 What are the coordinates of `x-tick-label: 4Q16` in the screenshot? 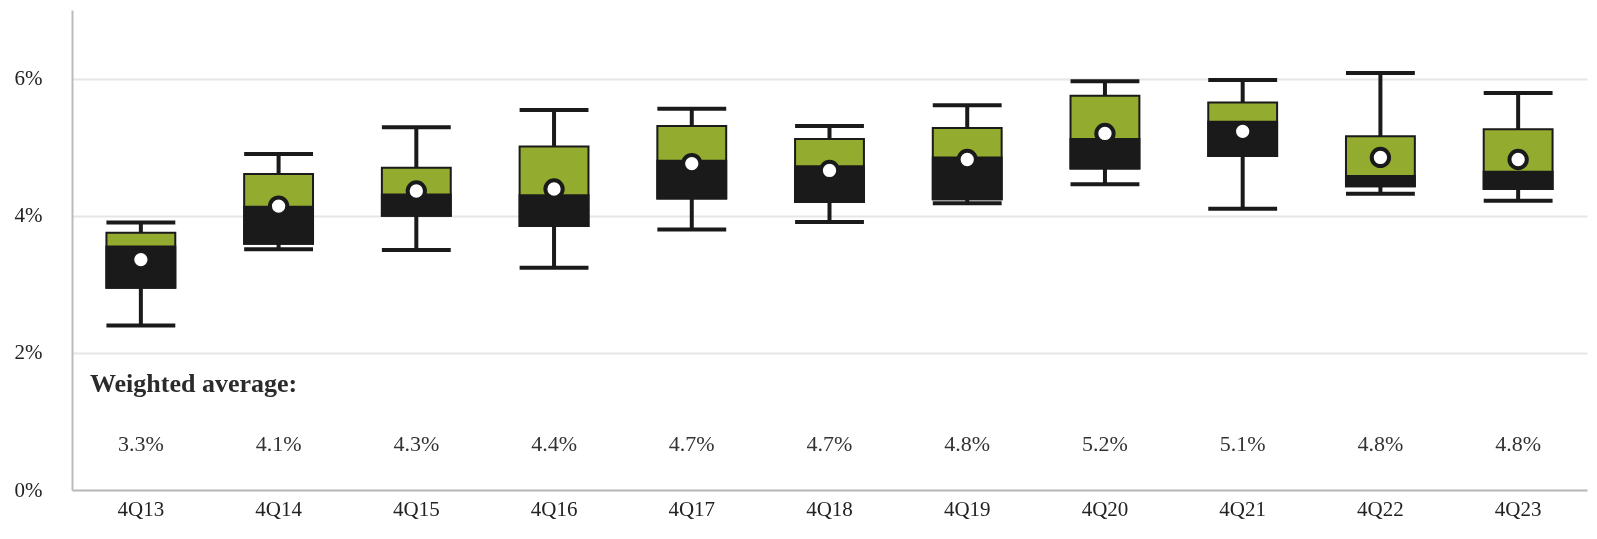 It's located at (554, 508).